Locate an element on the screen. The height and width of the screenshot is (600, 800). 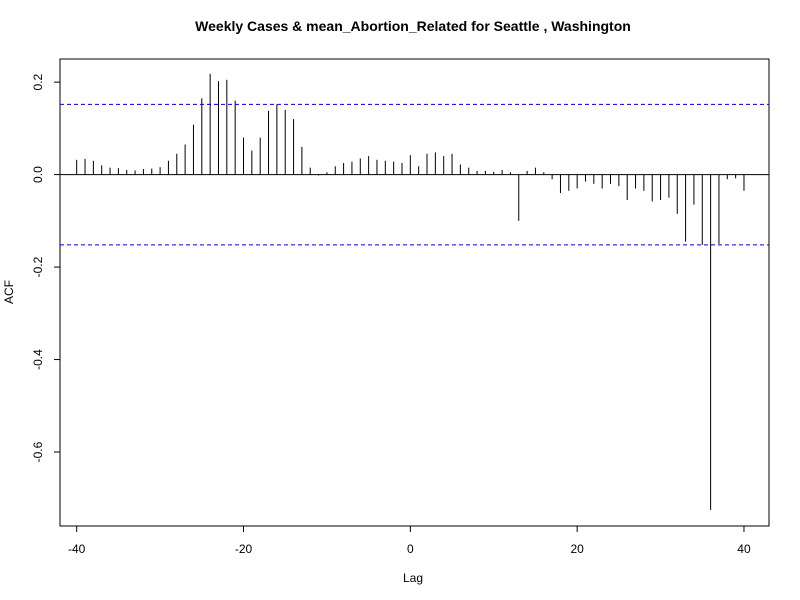
y-tick-label: -0.4 is located at coordinates (38, 359).